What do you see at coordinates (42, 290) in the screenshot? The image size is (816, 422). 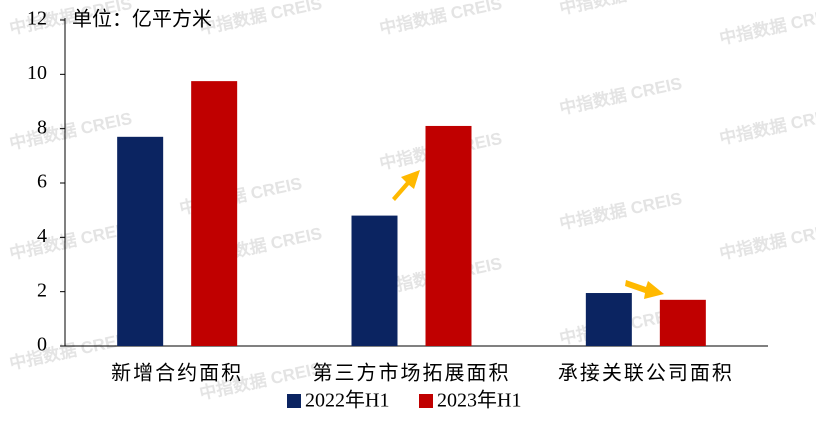 I see `y-tick-label: 2` at bounding box center [42, 290].